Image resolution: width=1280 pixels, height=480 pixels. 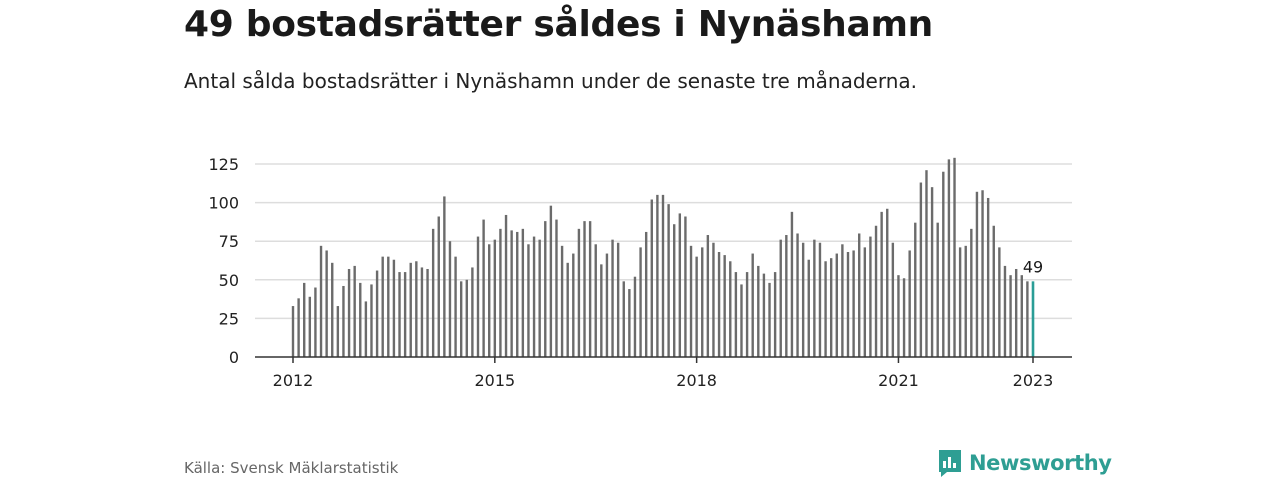 I want to click on y-tick-label: 75, so click(x=229, y=241).